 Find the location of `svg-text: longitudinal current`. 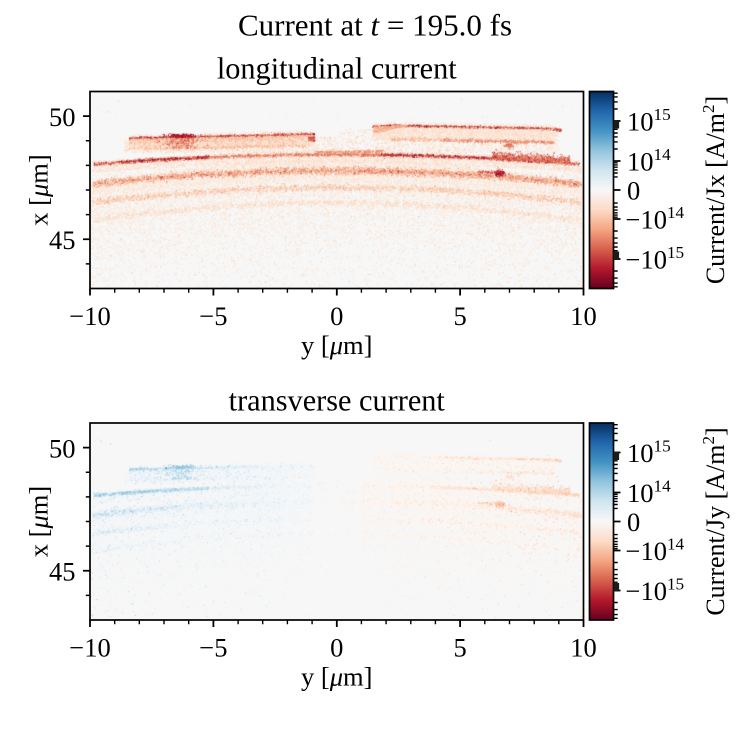

svg-text: longitudinal current is located at coordinates (337, 69).